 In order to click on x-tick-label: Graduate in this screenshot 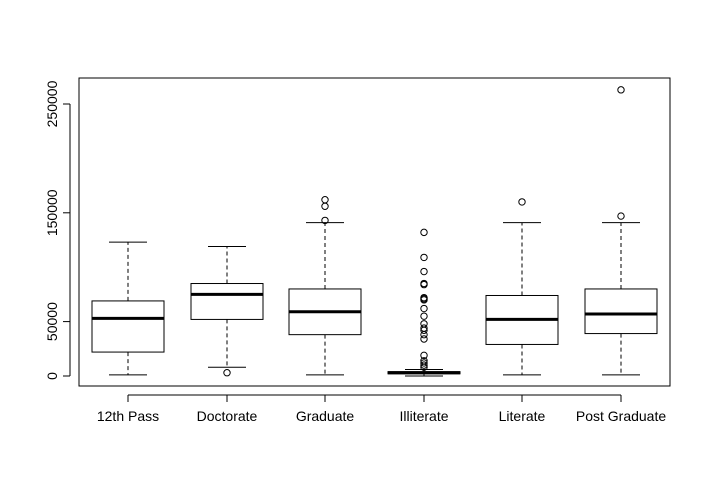, I will do `click(325, 416)`.